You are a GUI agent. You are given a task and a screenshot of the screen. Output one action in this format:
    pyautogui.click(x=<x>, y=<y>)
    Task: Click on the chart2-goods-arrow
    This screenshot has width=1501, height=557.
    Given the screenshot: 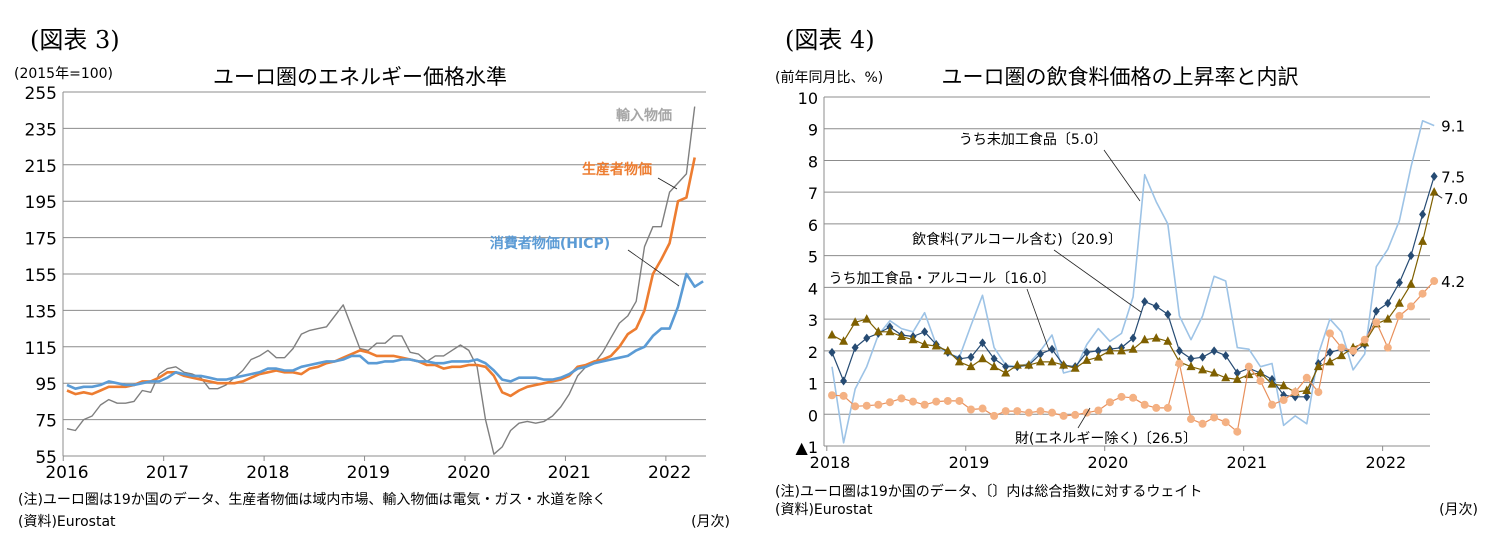 What is the action you would take?
    pyautogui.click(x=1084, y=418)
    